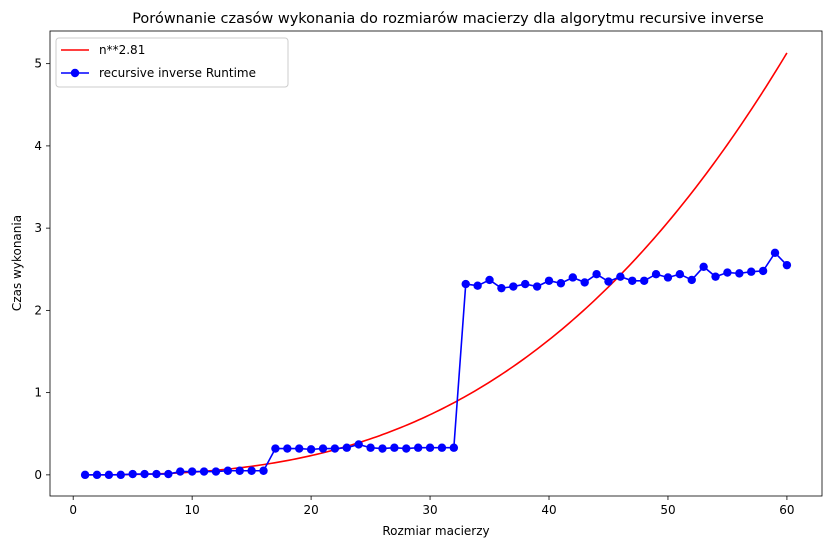 This screenshot has width=833, height=548. What do you see at coordinates (75, 73) in the screenshot?
I see `legend-marker-runtime` at bounding box center [75, 73].